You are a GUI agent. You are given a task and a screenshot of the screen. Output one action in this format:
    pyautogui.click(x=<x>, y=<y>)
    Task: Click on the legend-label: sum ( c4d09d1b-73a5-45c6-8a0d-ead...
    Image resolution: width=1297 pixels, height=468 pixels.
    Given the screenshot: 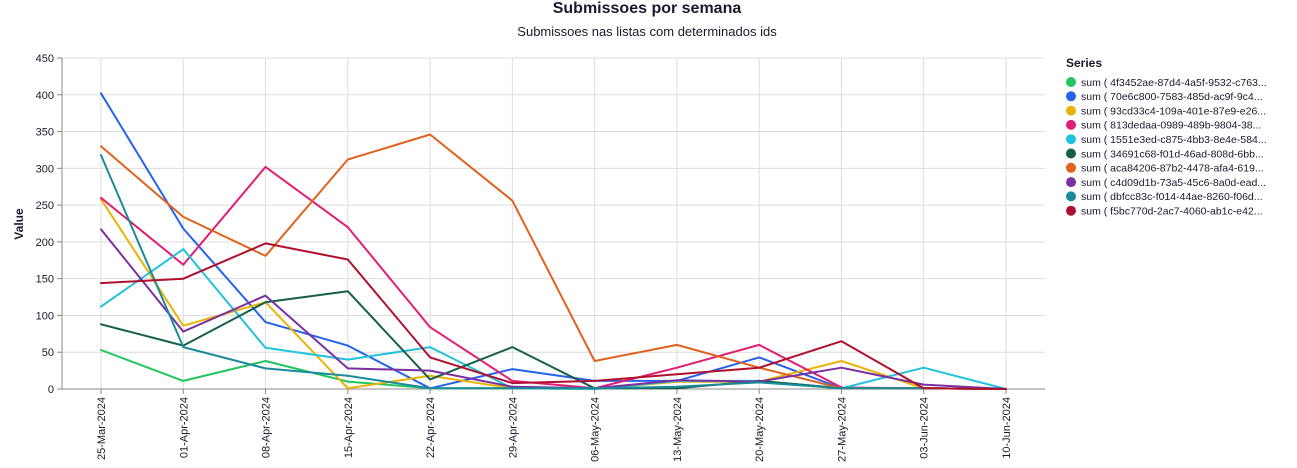 What is the action you would take?
    pyautogui.click(x=1173, y=183)
    